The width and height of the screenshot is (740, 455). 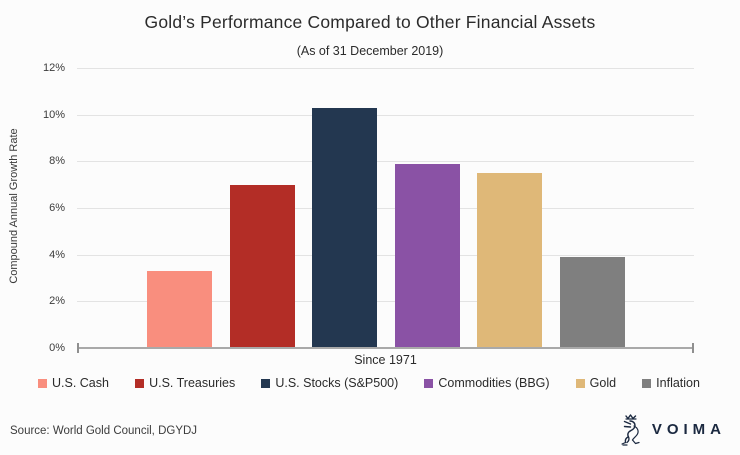 What do you see at coordinates (57, 208) in the screenshot?
I see `y-tick-label: 6%` at bounding box center [57, 208].